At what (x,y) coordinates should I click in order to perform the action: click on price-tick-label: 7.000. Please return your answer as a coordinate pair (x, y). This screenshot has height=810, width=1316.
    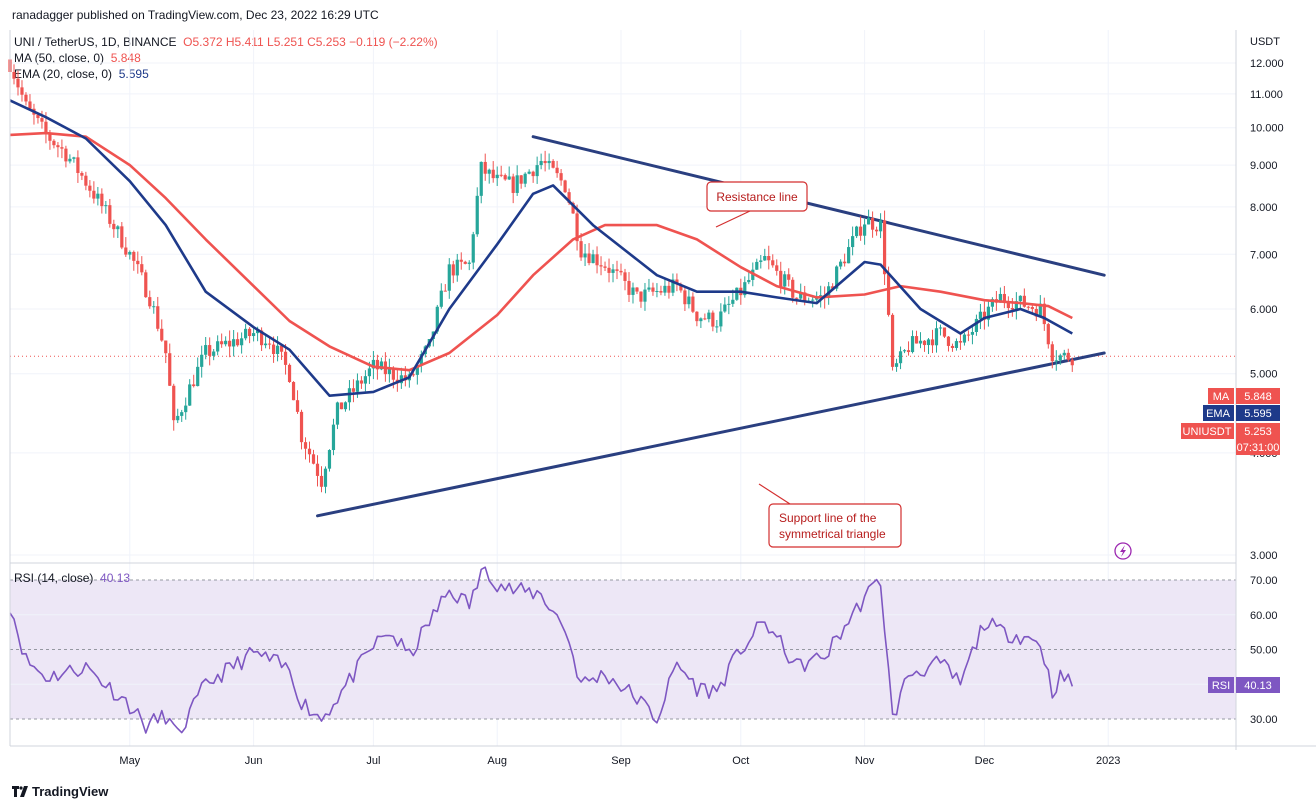
    Looking at the image, I should click on (1264, 255).